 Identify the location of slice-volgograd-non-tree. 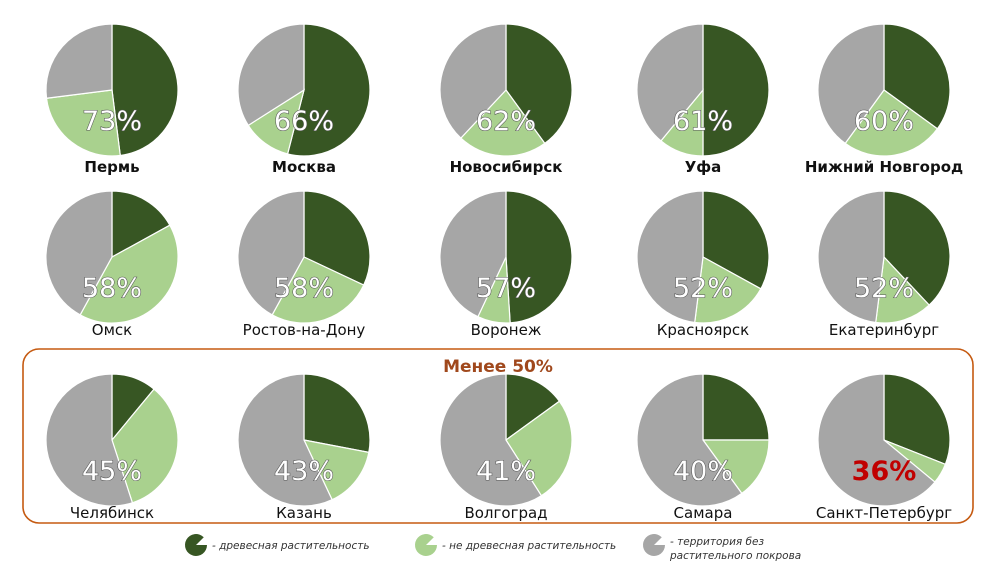
(539, 448).